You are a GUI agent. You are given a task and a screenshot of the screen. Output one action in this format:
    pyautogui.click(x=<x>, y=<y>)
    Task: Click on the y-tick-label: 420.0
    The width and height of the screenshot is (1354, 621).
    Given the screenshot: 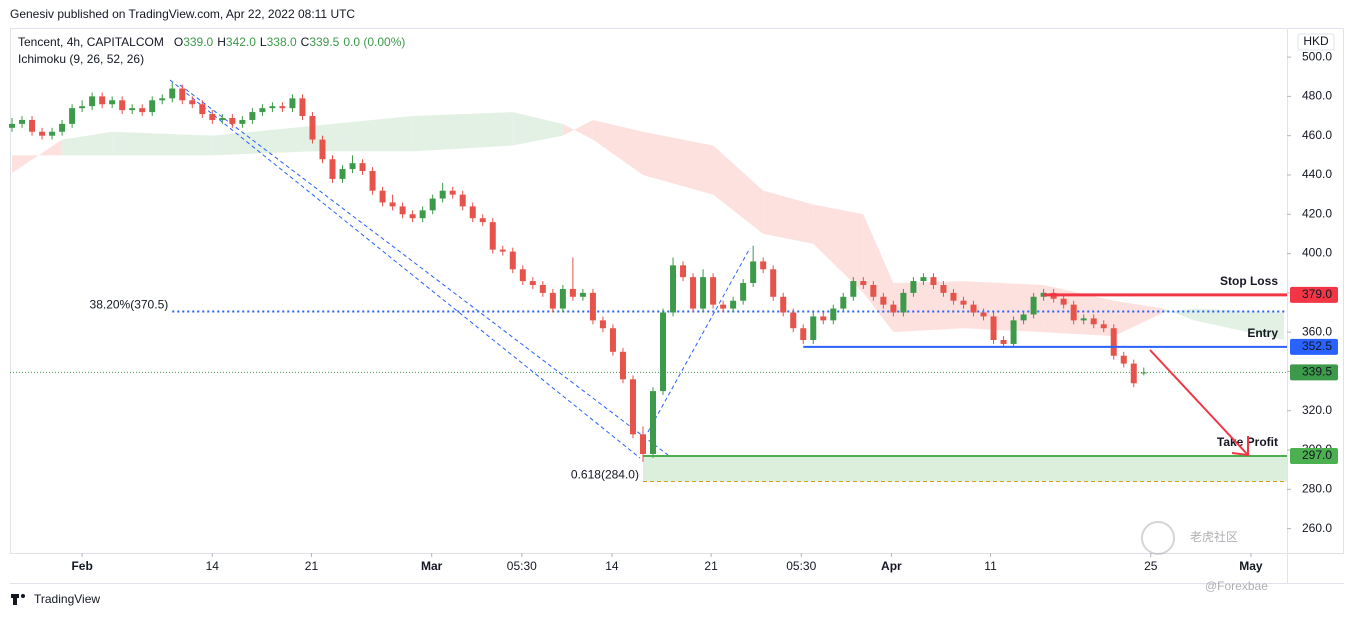 What is the action you would take?
    pyautogui.click(x=1317, y=213)
    